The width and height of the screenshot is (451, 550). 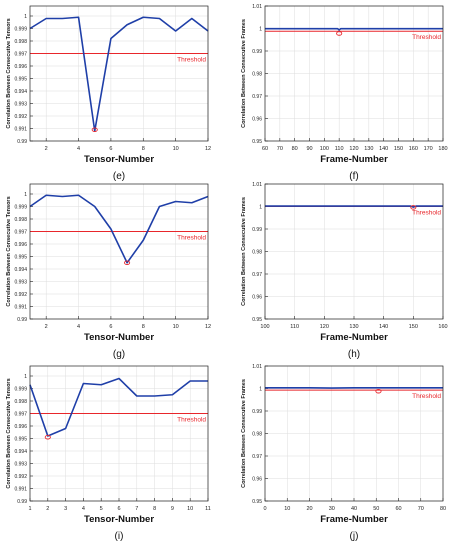 I want to click on subfigure-caption: (g), so click(x=119, y=354).